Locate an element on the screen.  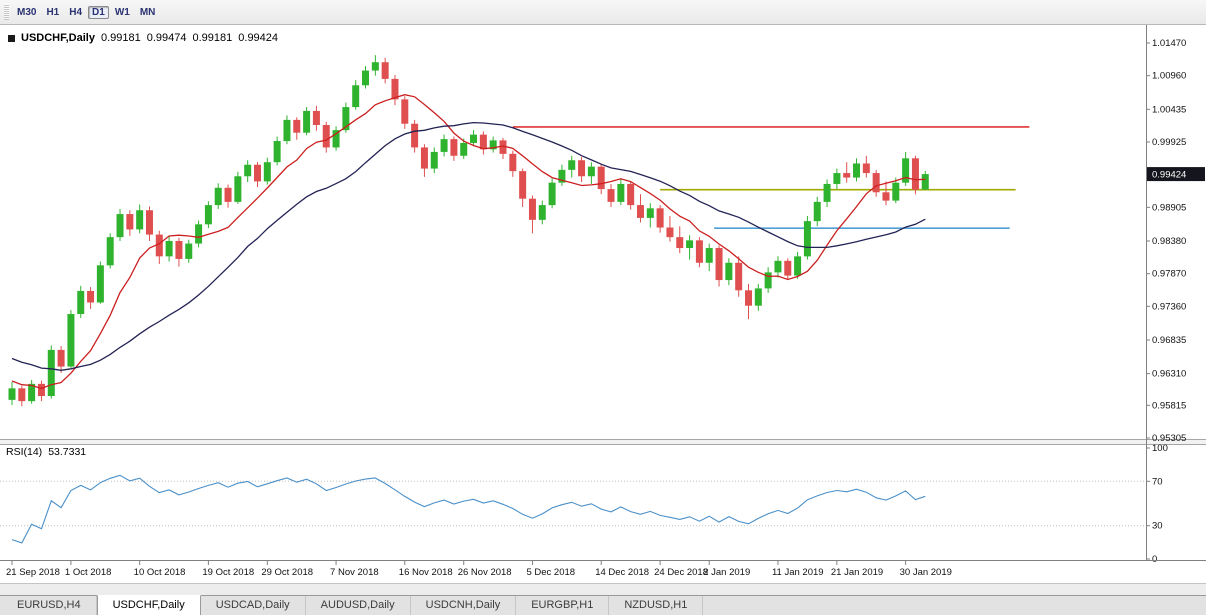
svg-text: 1.00960 is located at coordinates (1169, 76).